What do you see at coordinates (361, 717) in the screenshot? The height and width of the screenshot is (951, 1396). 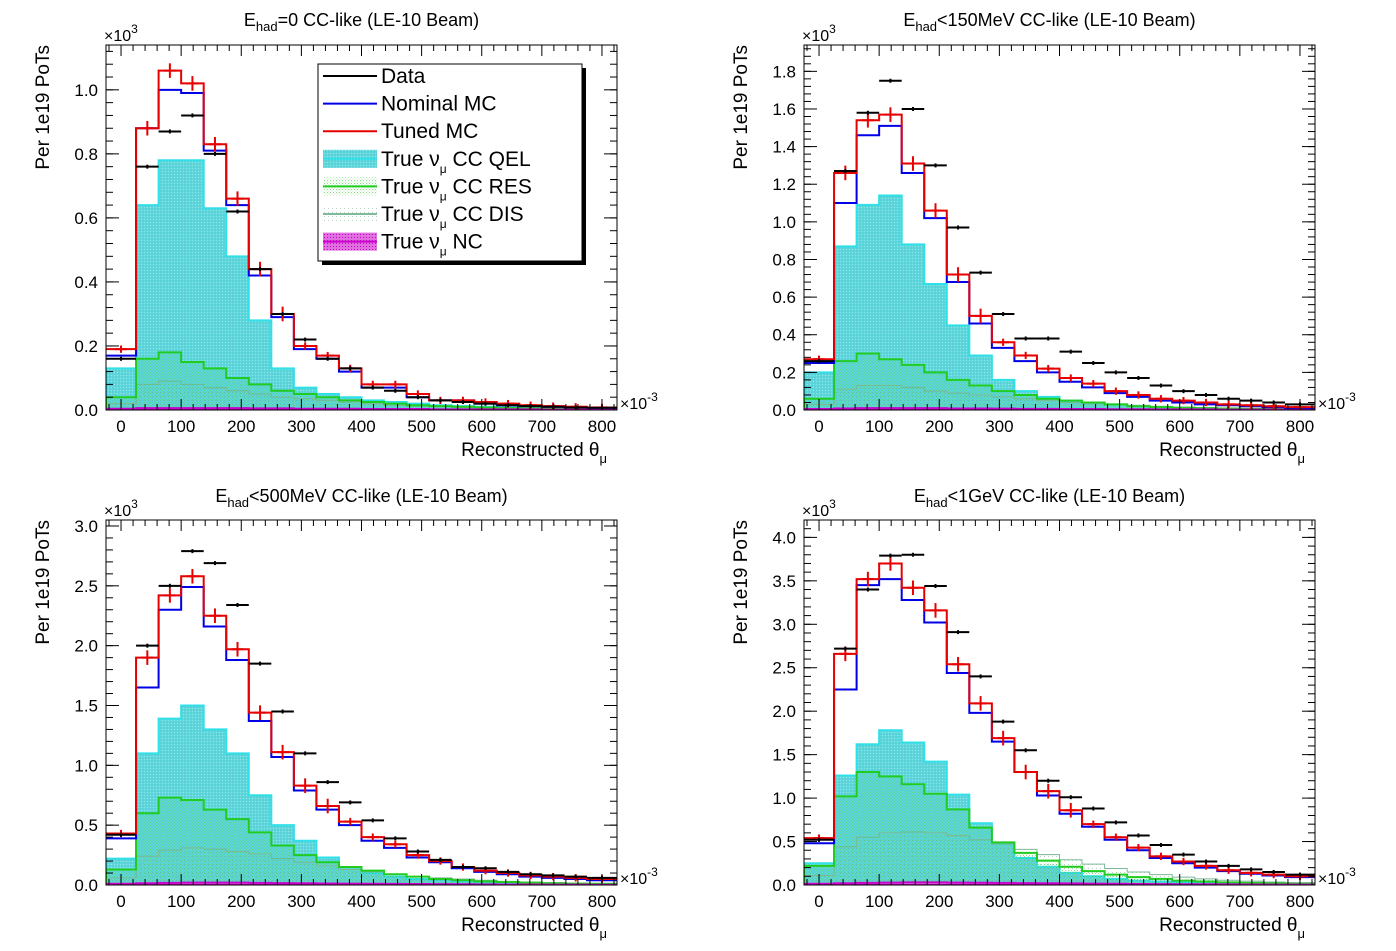 I see `plot-area` at bounding box center [361, 717].